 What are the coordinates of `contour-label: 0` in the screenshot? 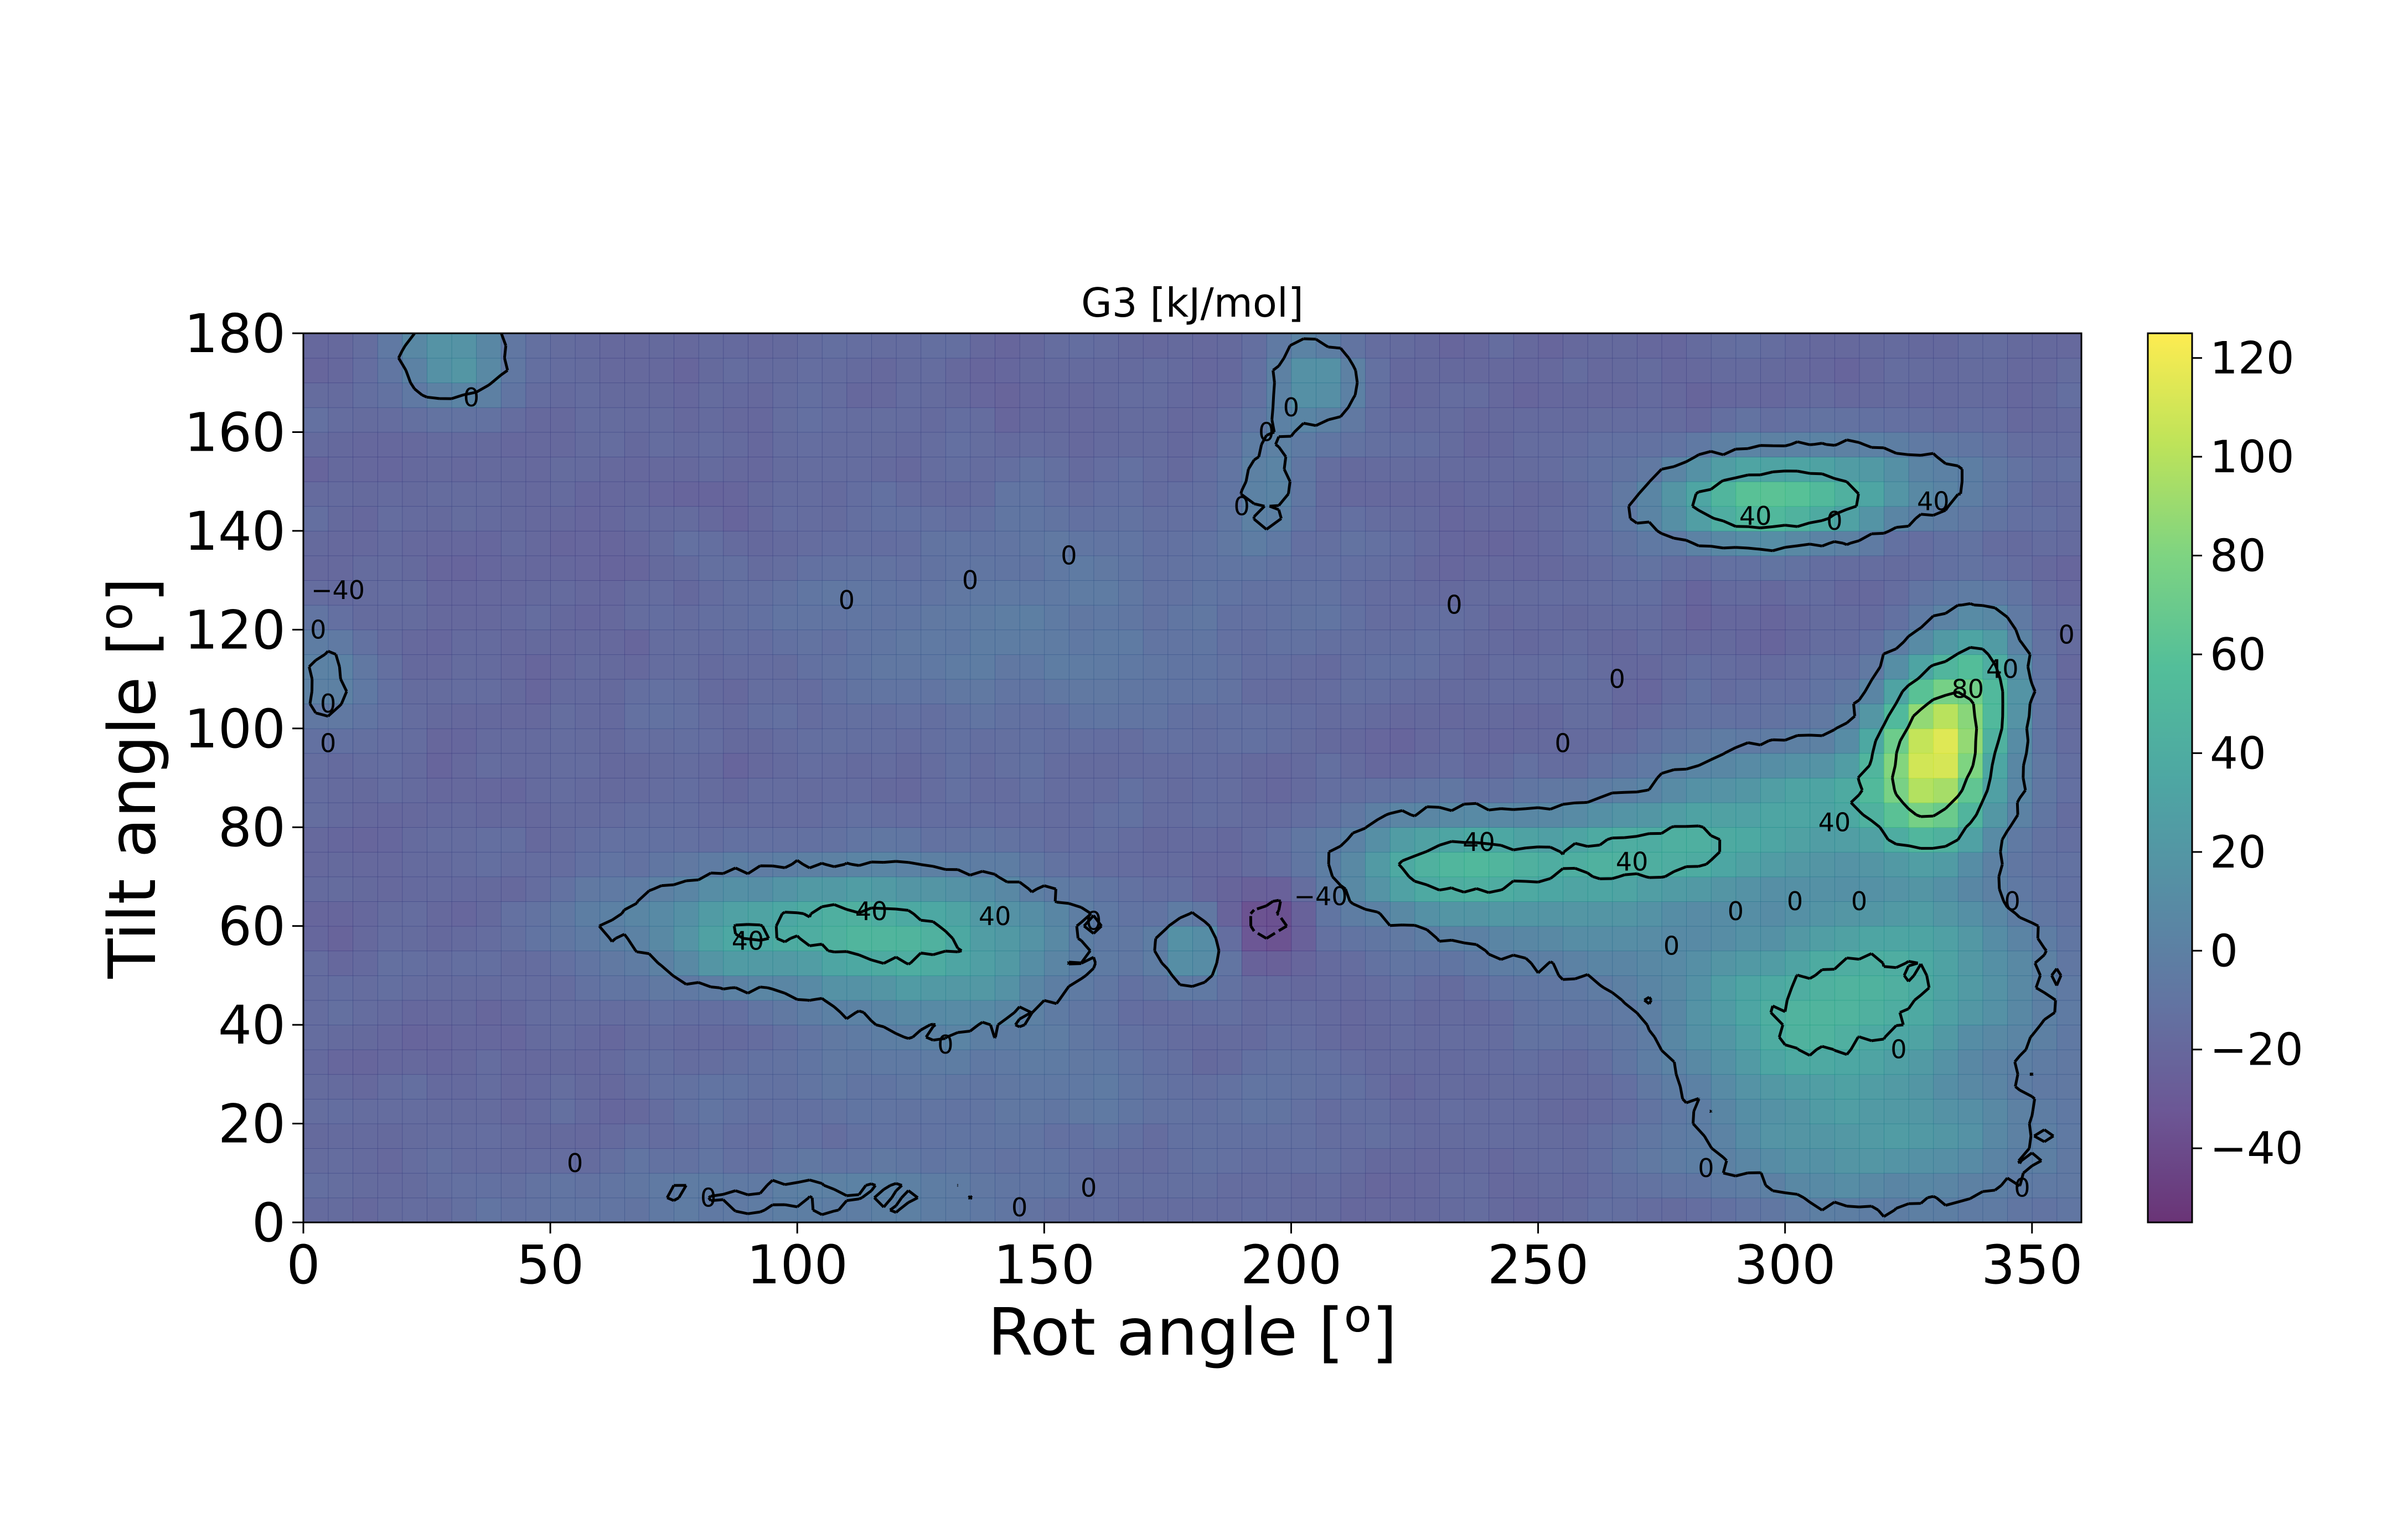 It's located at (1454, 605).